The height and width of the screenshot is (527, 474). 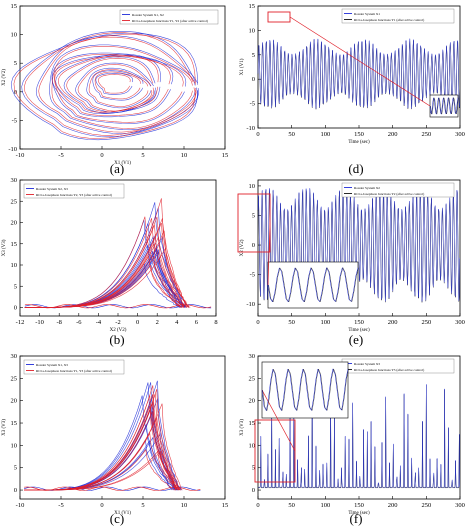 What do you see at coordinates (356, 339) in the screenshot?
I see `caption-e: (e)` at bounding box center [356, 339].